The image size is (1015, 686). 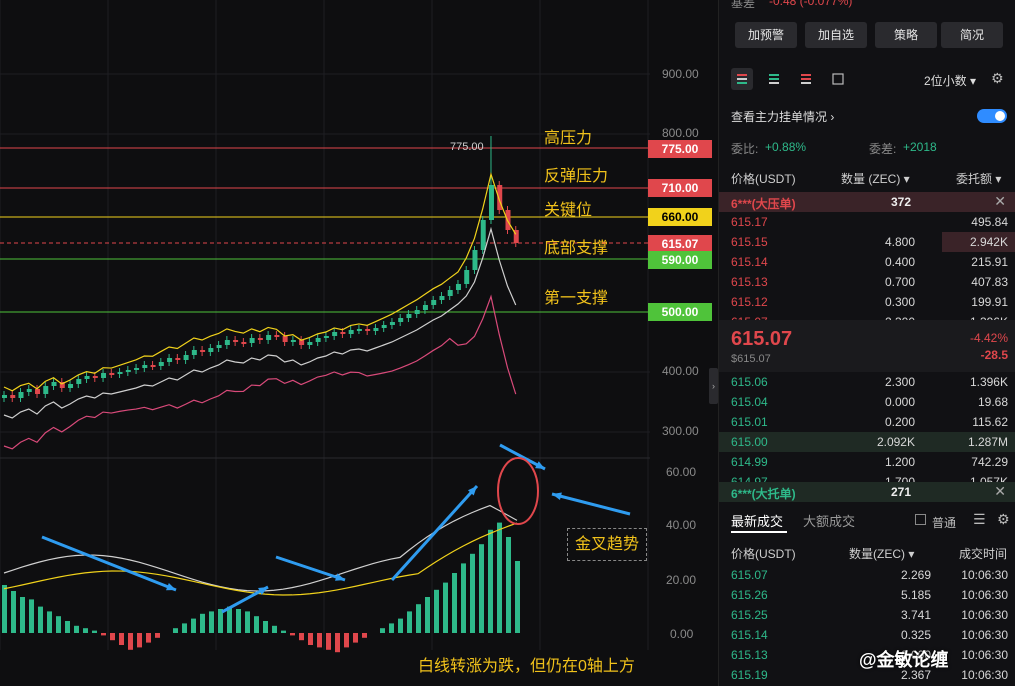 What do you see at coordinates (869, 402) in the screenshot?
I see `bid-row: 615.04 0.000 19.68` at bounding box center [869, 402].